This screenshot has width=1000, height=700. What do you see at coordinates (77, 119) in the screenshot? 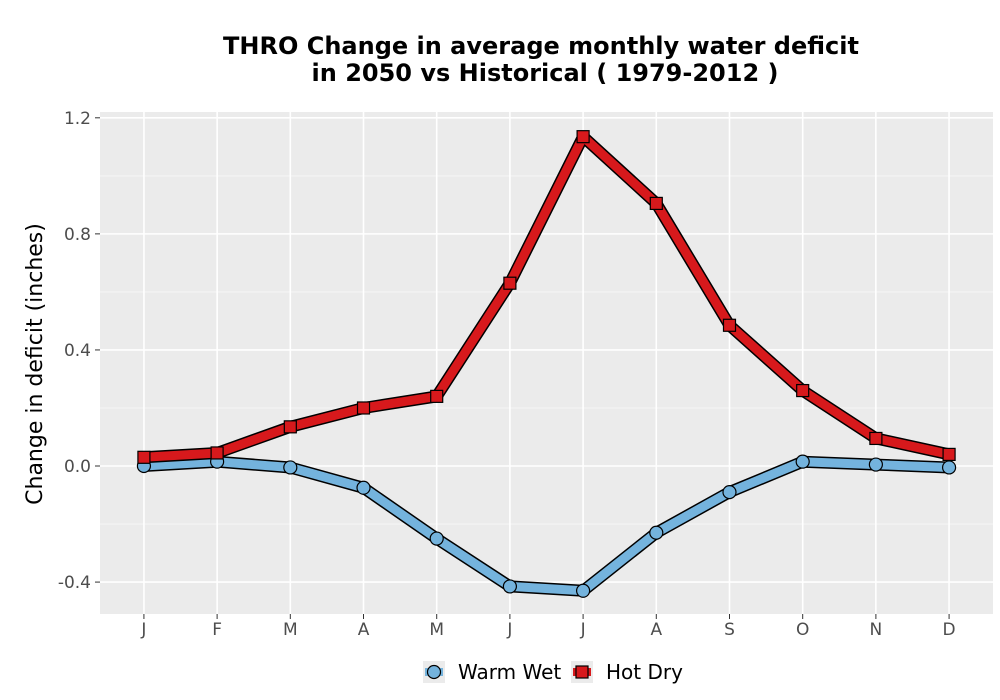
I see `y-tick-label: 1.2` at bounding box center [77, 119].